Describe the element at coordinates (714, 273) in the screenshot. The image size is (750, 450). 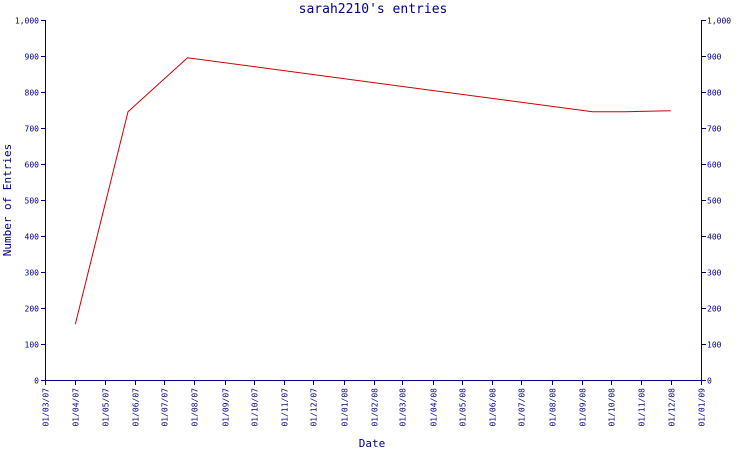
I see `y-tick-label-right: 300` at that location.